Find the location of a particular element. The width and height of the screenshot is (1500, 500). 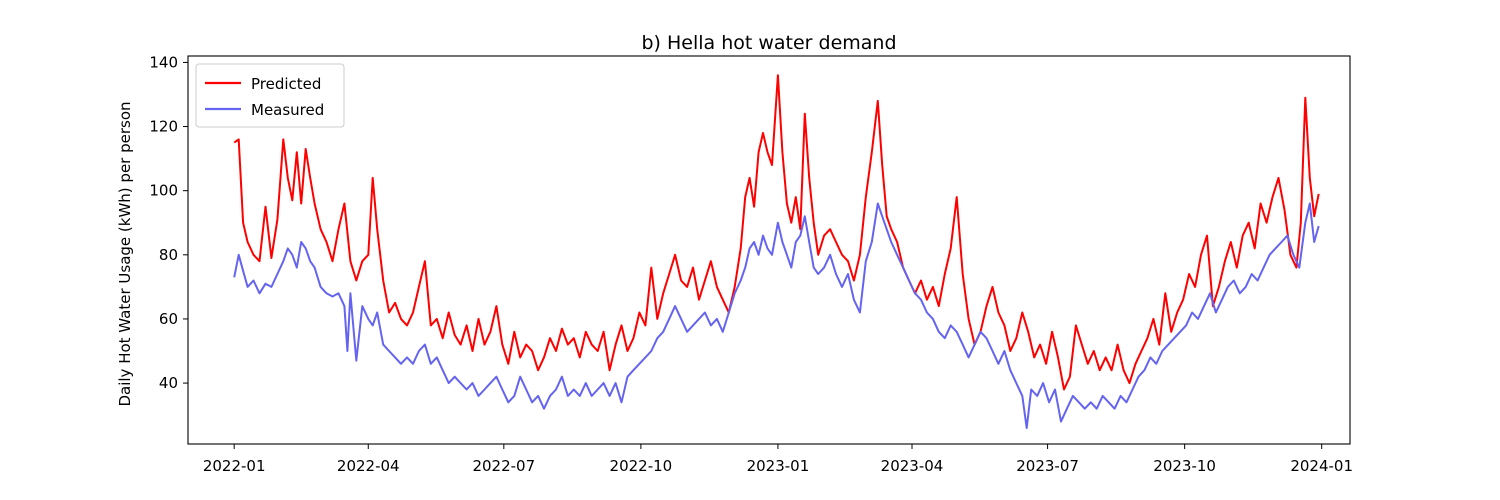

legend-frame is located at coordinates (270, 95).